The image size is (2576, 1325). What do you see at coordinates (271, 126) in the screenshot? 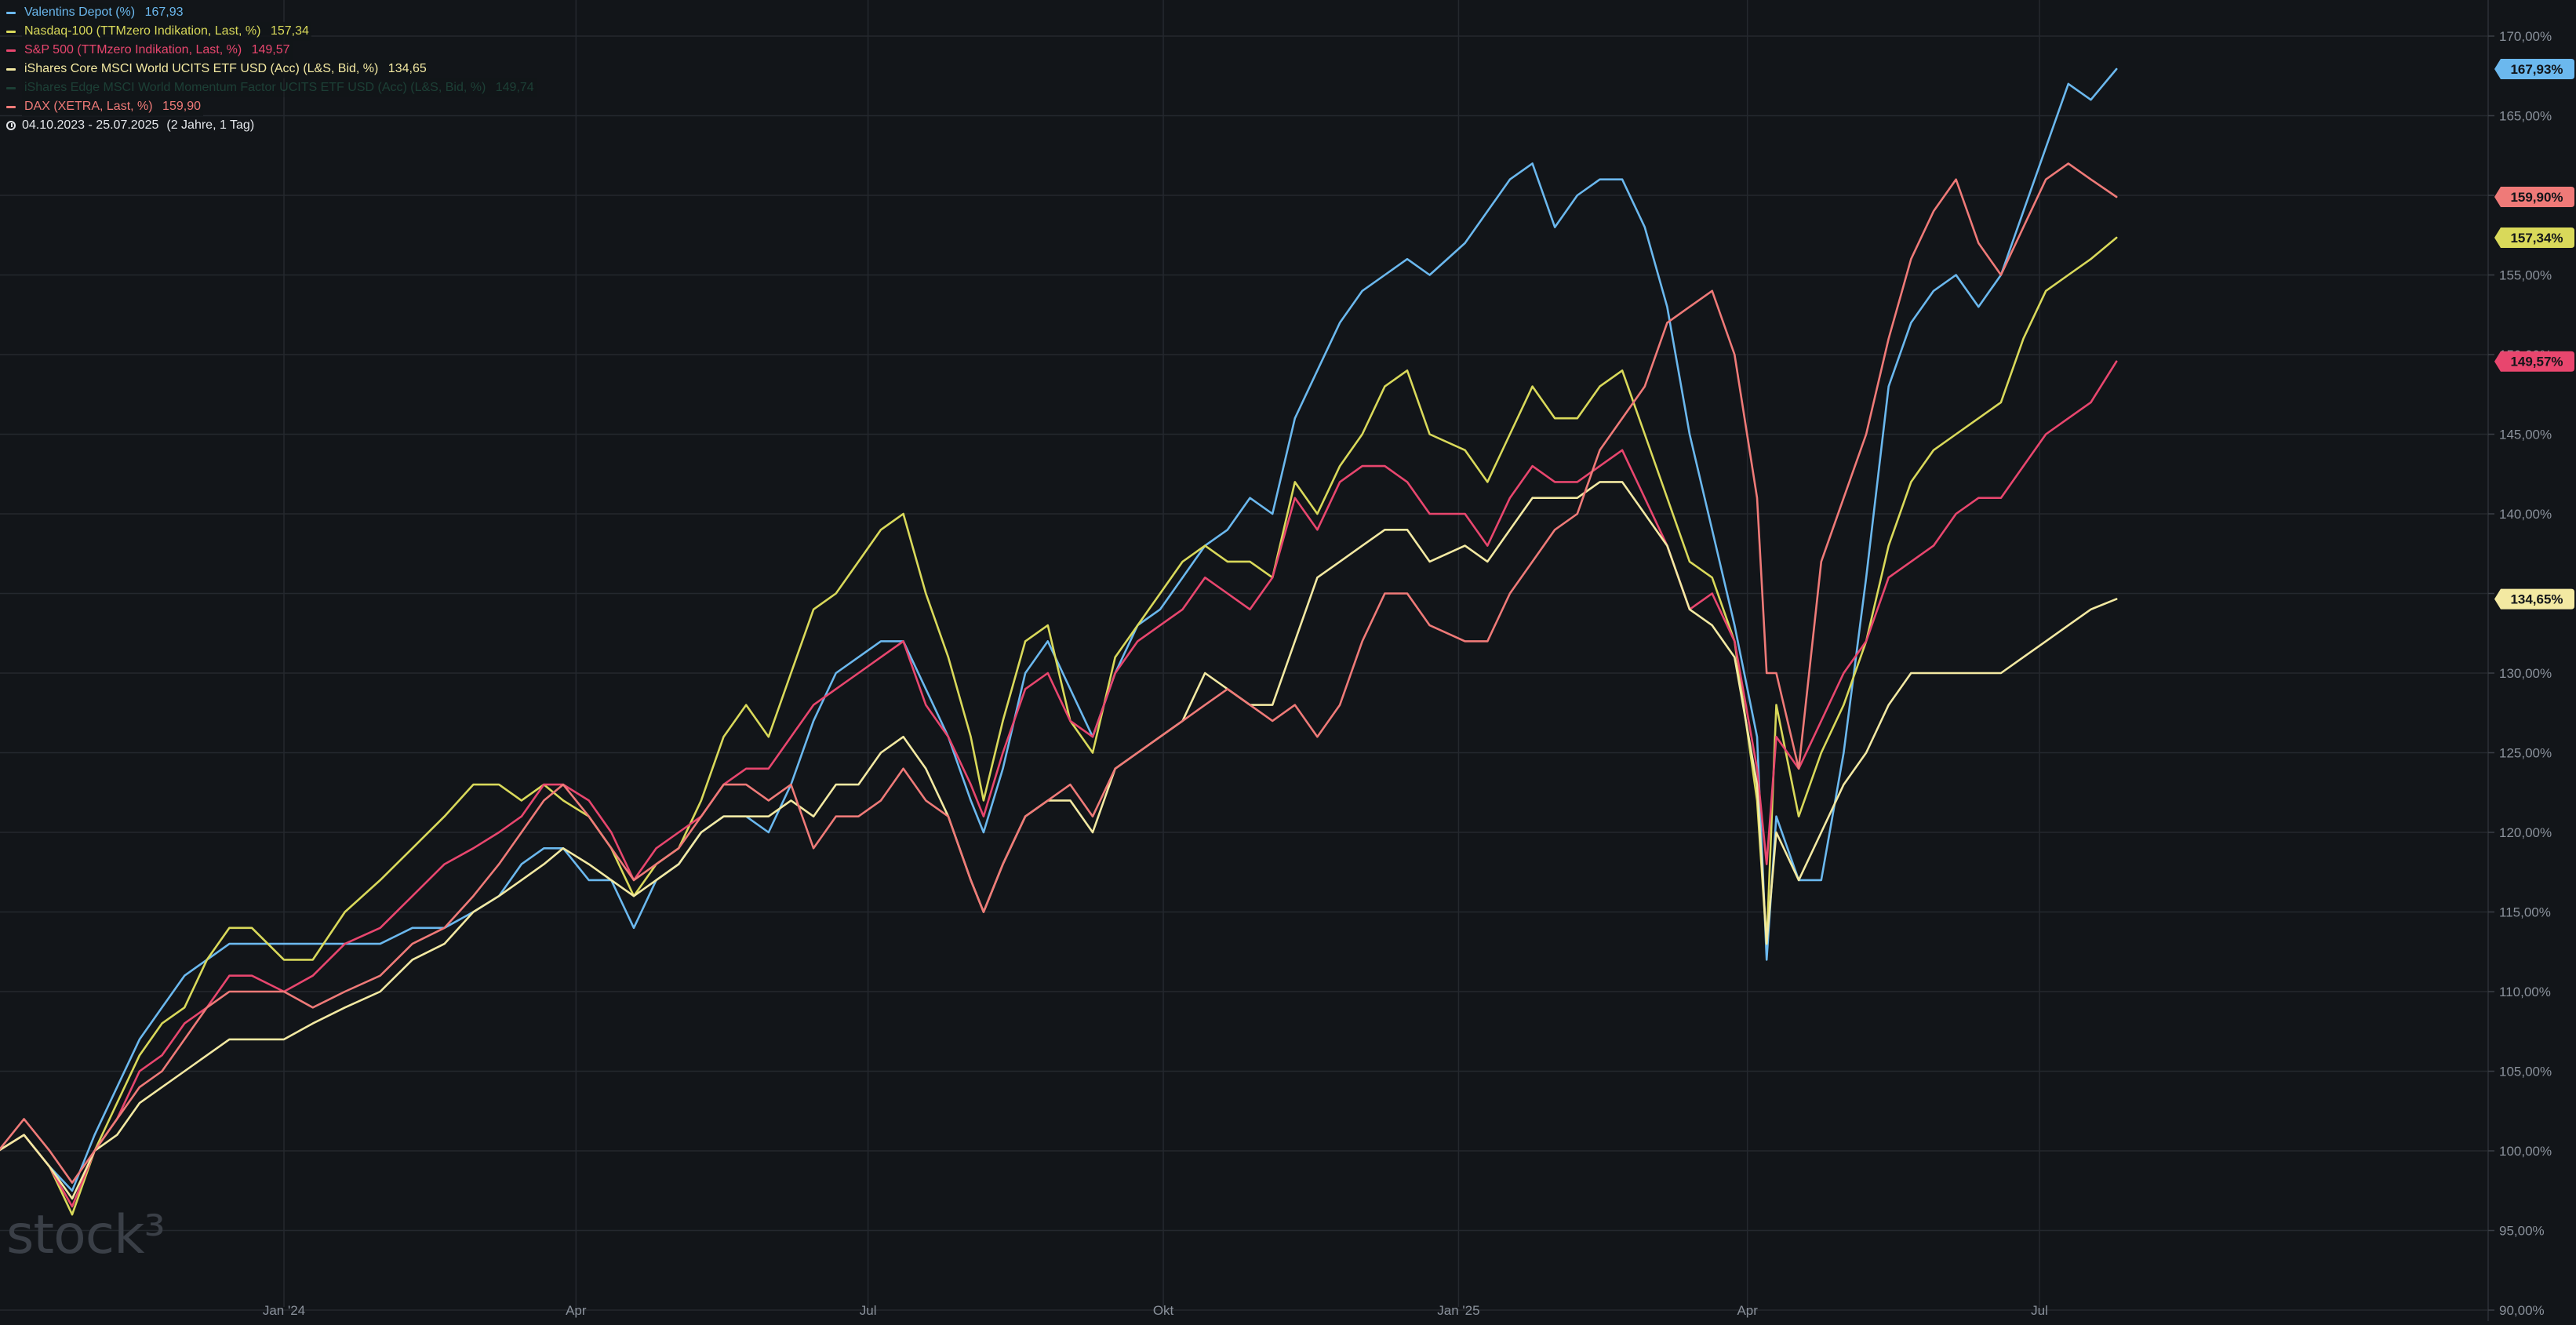
I see `date-range: 04.10.2023 - 25.07.2025 (2 Jahre, 1 Tag)` at bounding box center [271, 126].